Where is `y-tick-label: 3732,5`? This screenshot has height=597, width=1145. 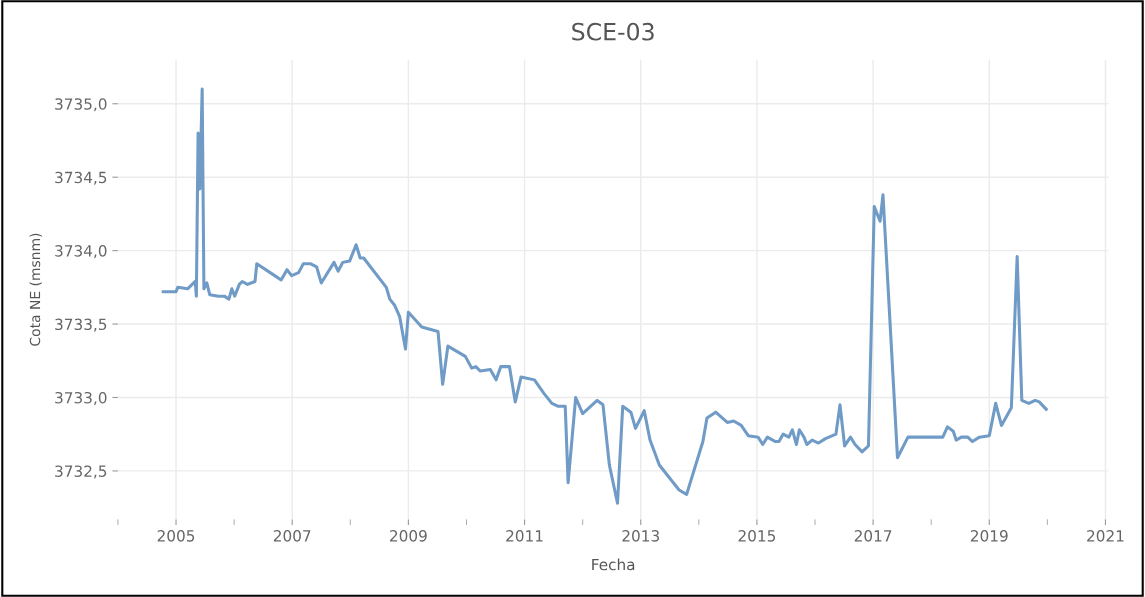
y-tick-label: 3732,5 is located at coordinates (81, 472).